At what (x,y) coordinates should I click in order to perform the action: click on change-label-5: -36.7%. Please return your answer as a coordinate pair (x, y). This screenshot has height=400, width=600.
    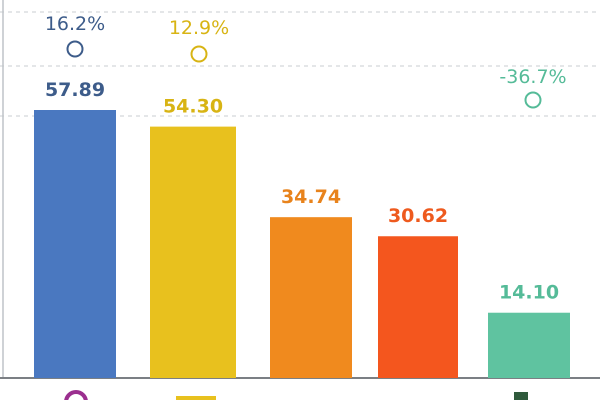
    Looking at the image, I should click on (532, 77).